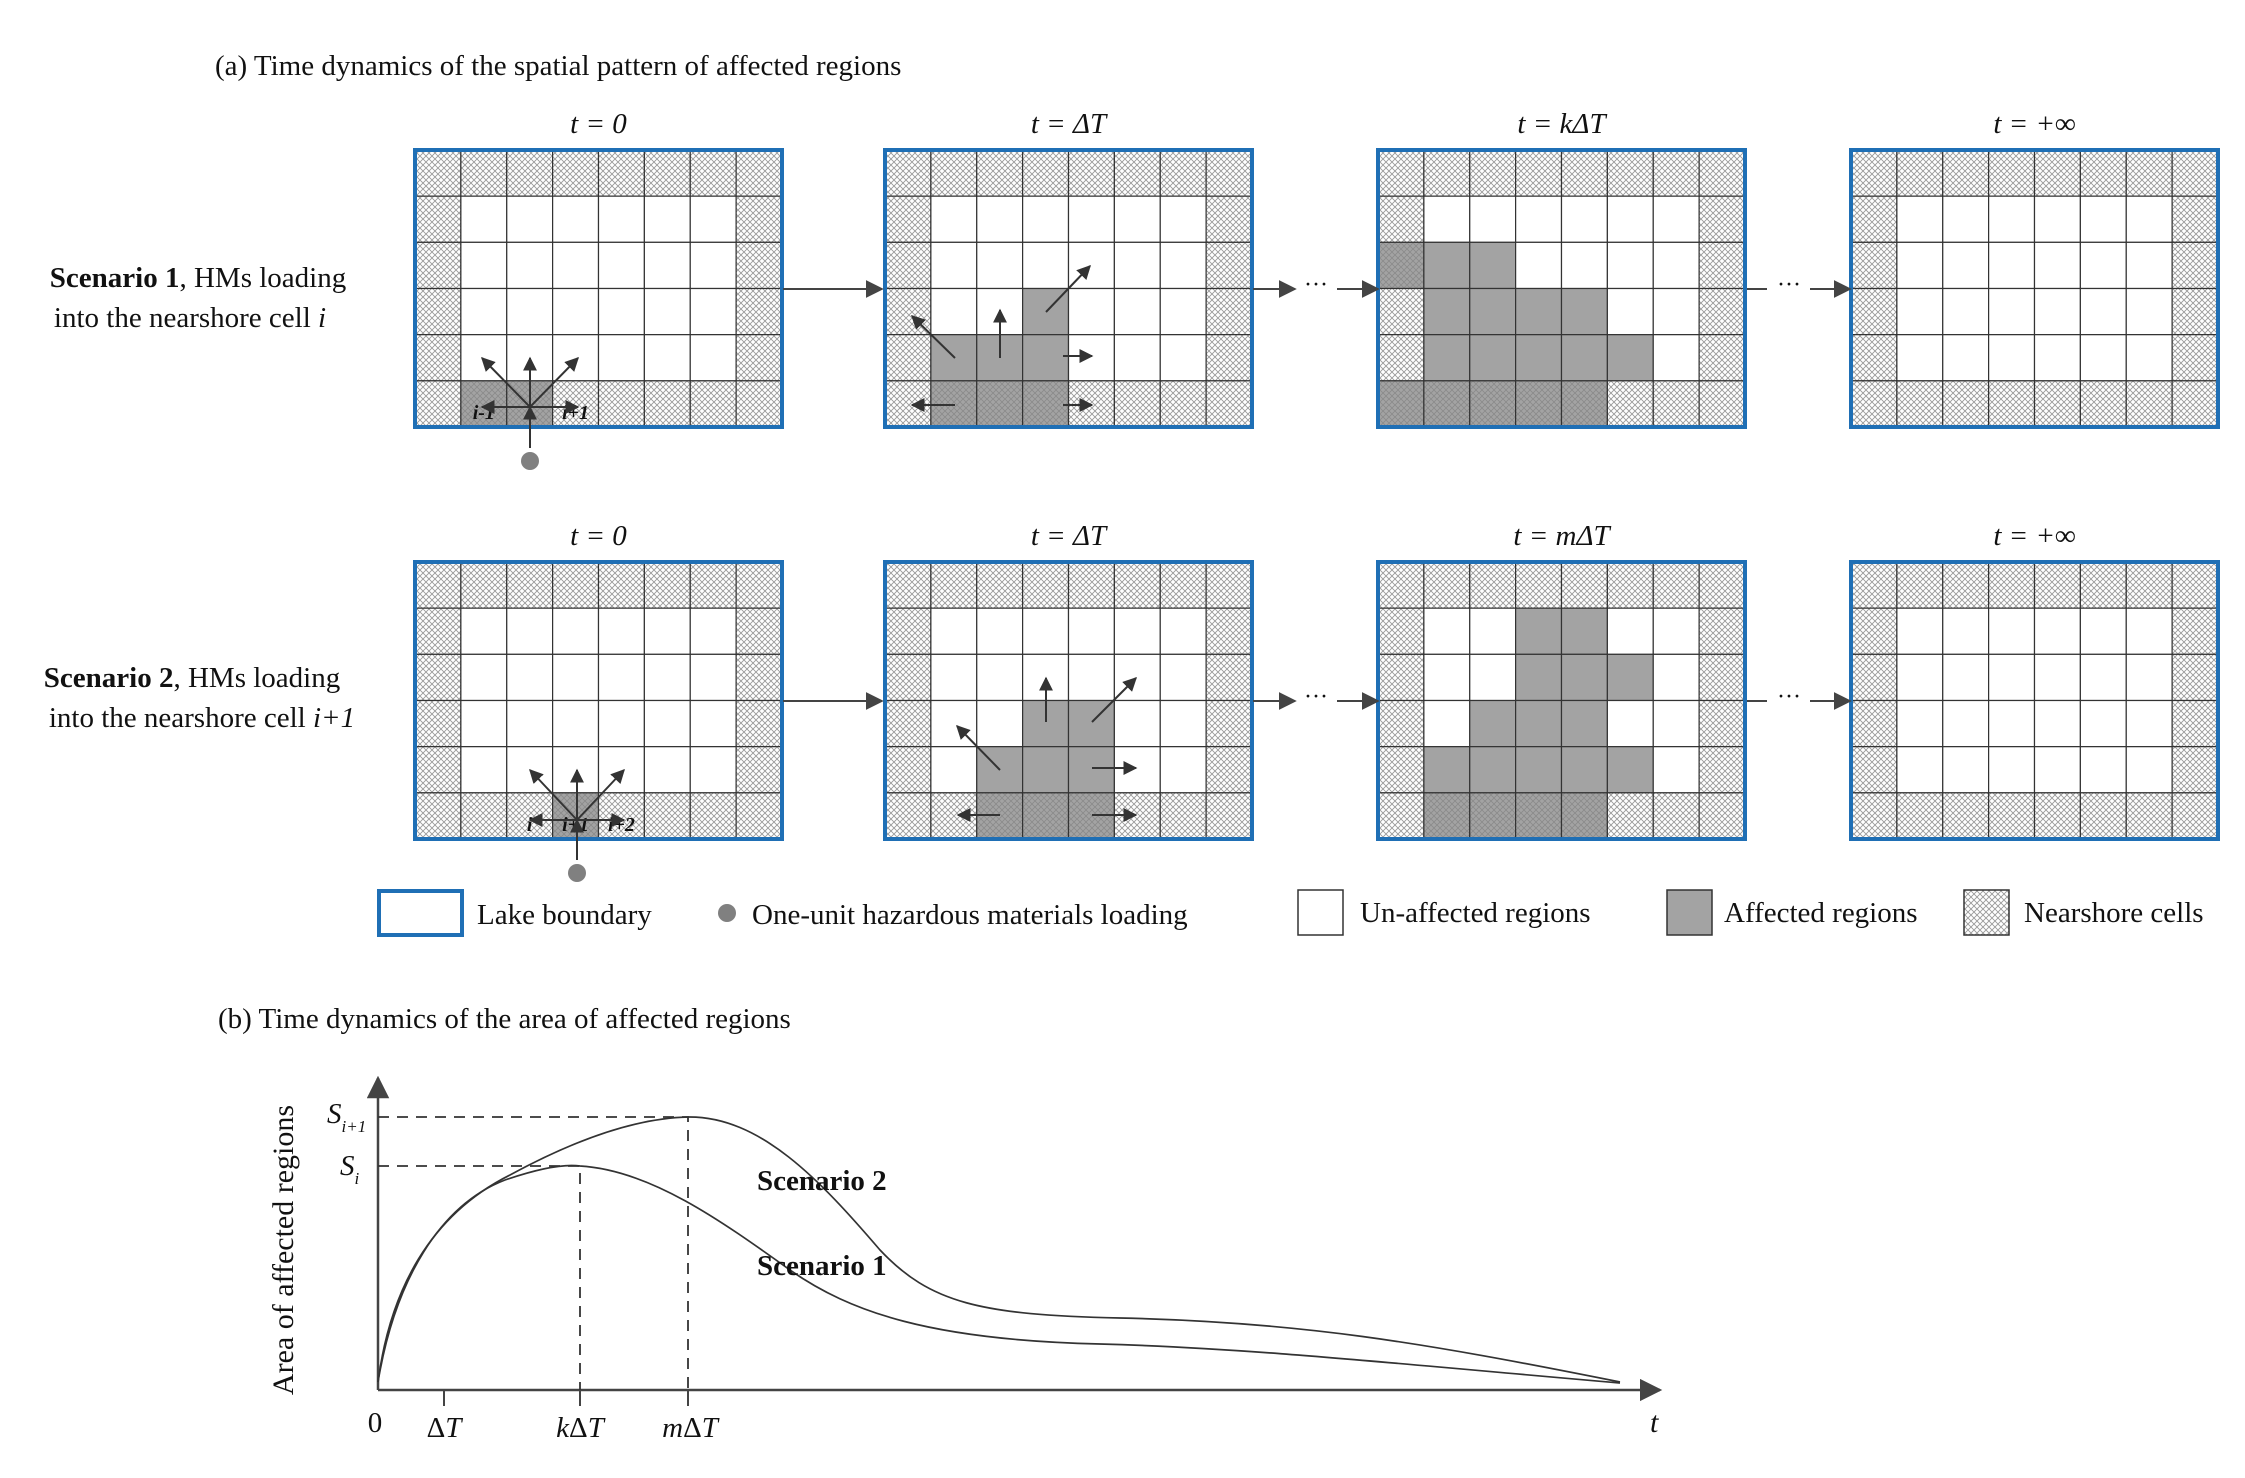  Describe the element at coordinates (1475, 913) in the screenshot. I see `legend-unaffected-label: Un-affected regions` at that location.